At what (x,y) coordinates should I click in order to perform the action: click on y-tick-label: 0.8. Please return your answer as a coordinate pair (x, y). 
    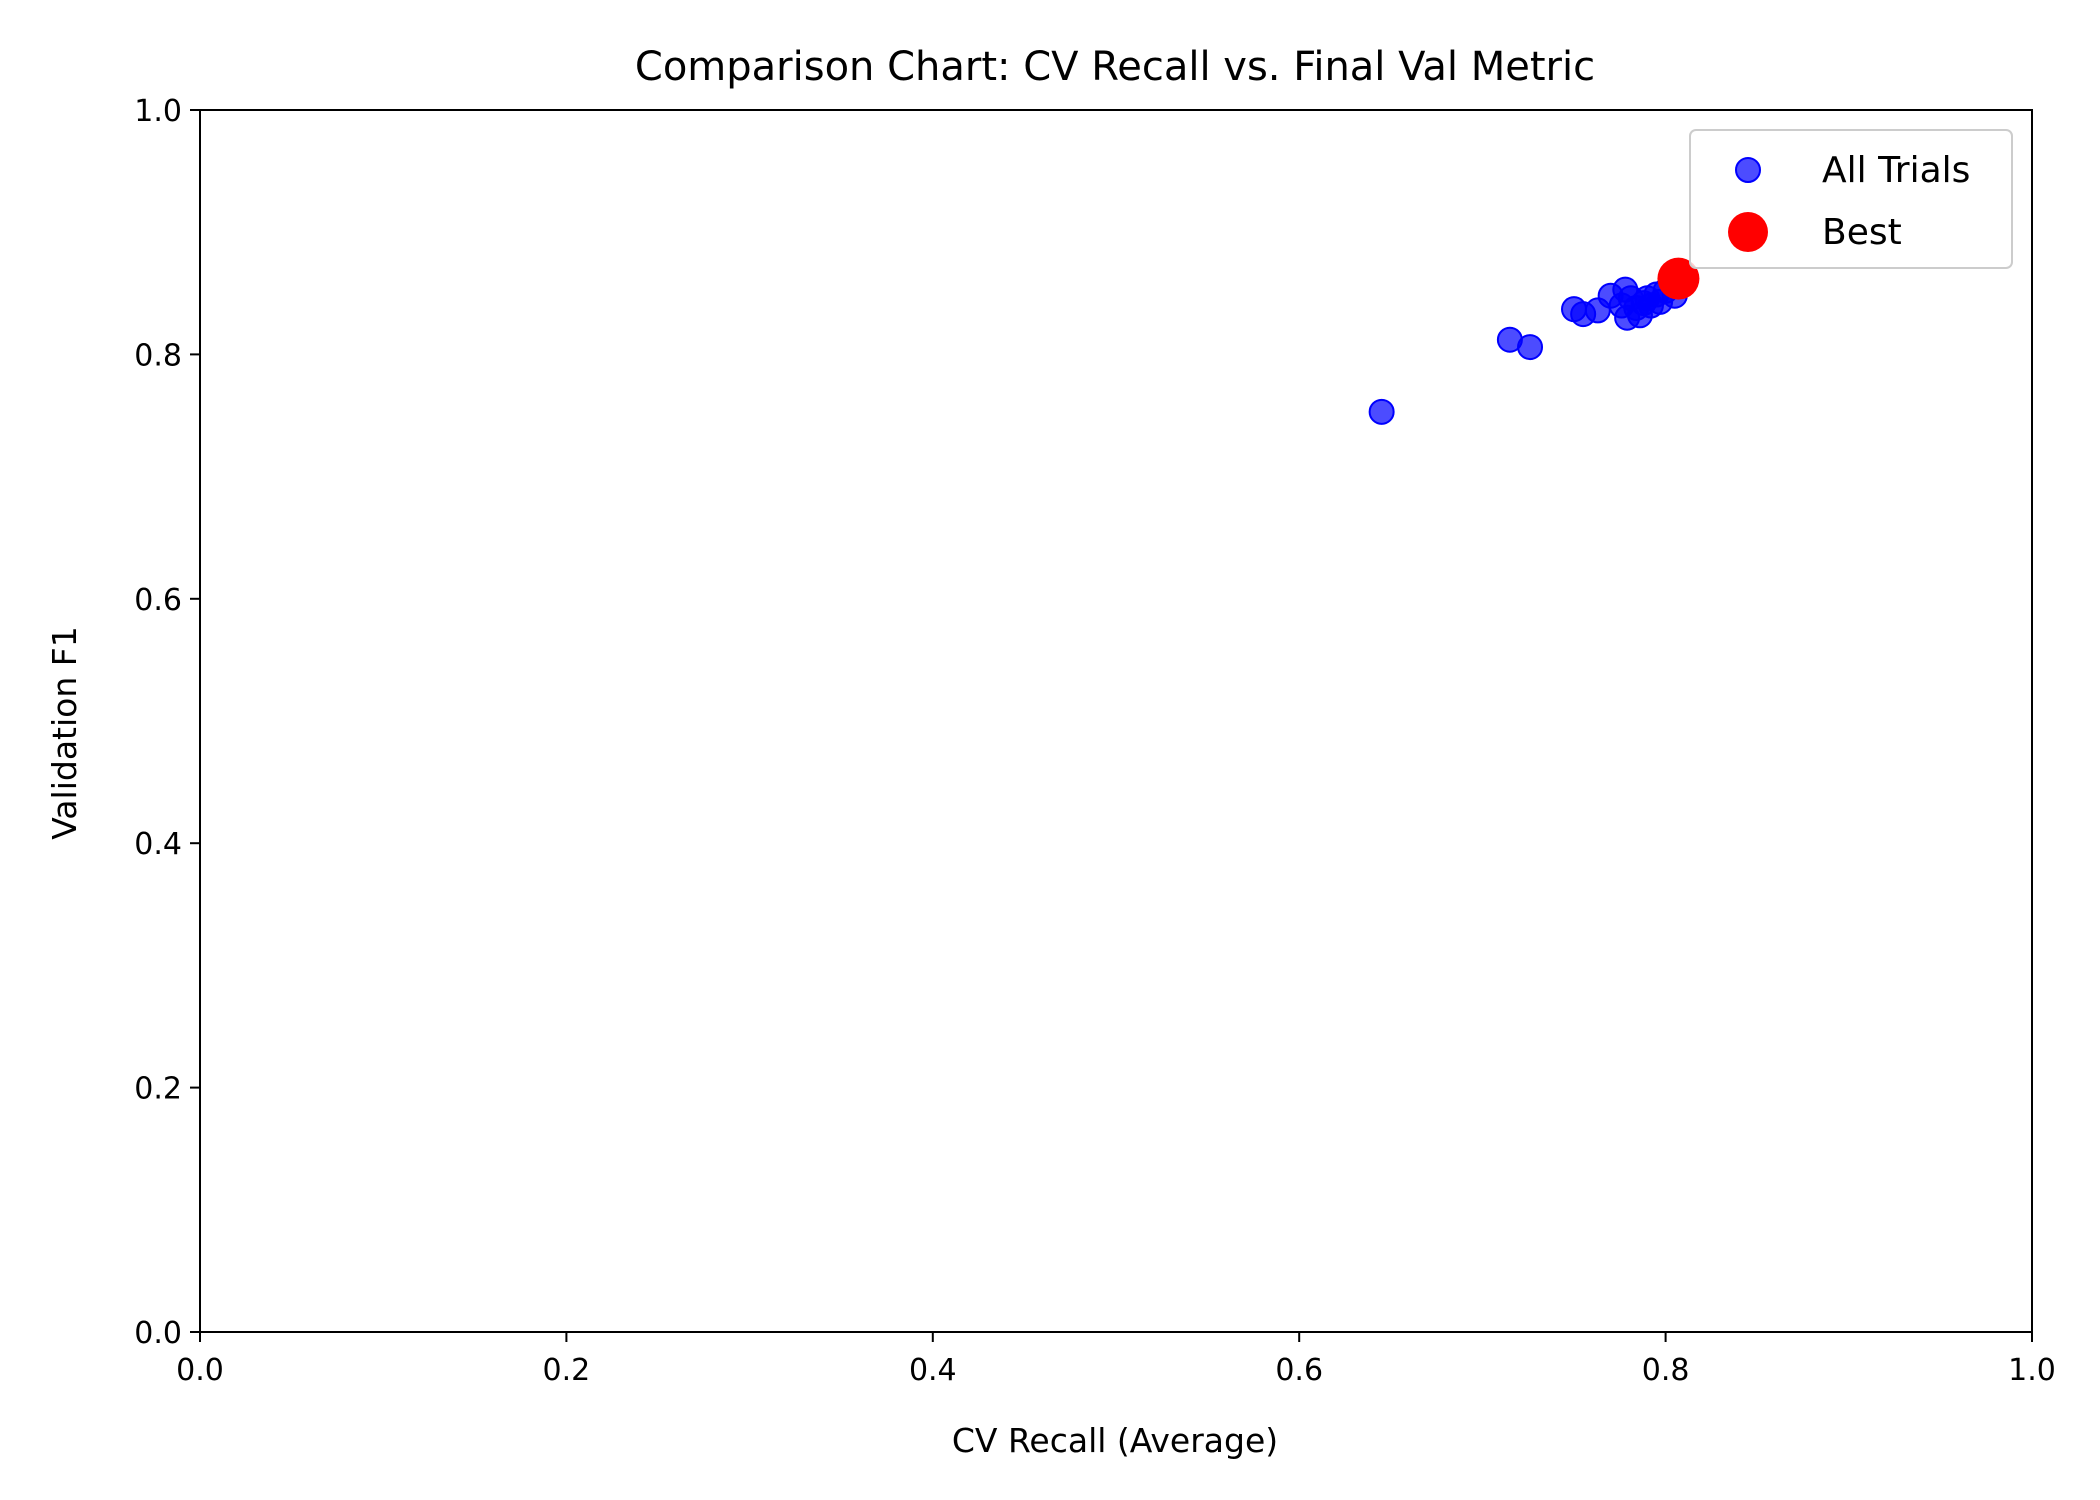
    Looking at the image, I should click on (158, 355).